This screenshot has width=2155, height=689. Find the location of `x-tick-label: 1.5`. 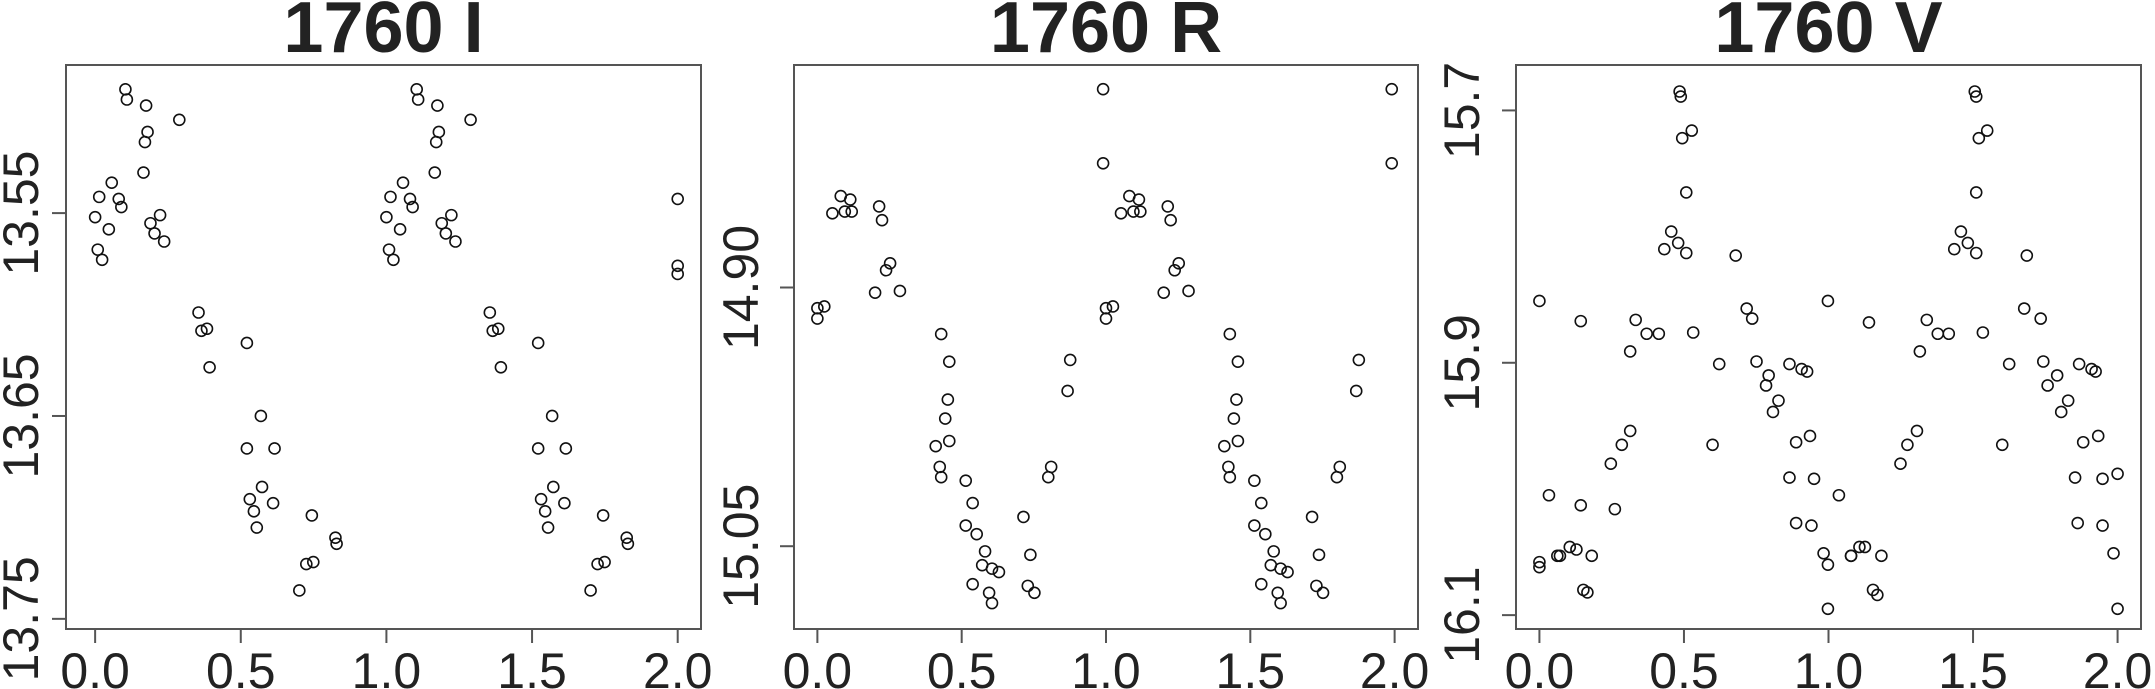

x-tick-label: 1.5 is located at coordinates (1251, 666).